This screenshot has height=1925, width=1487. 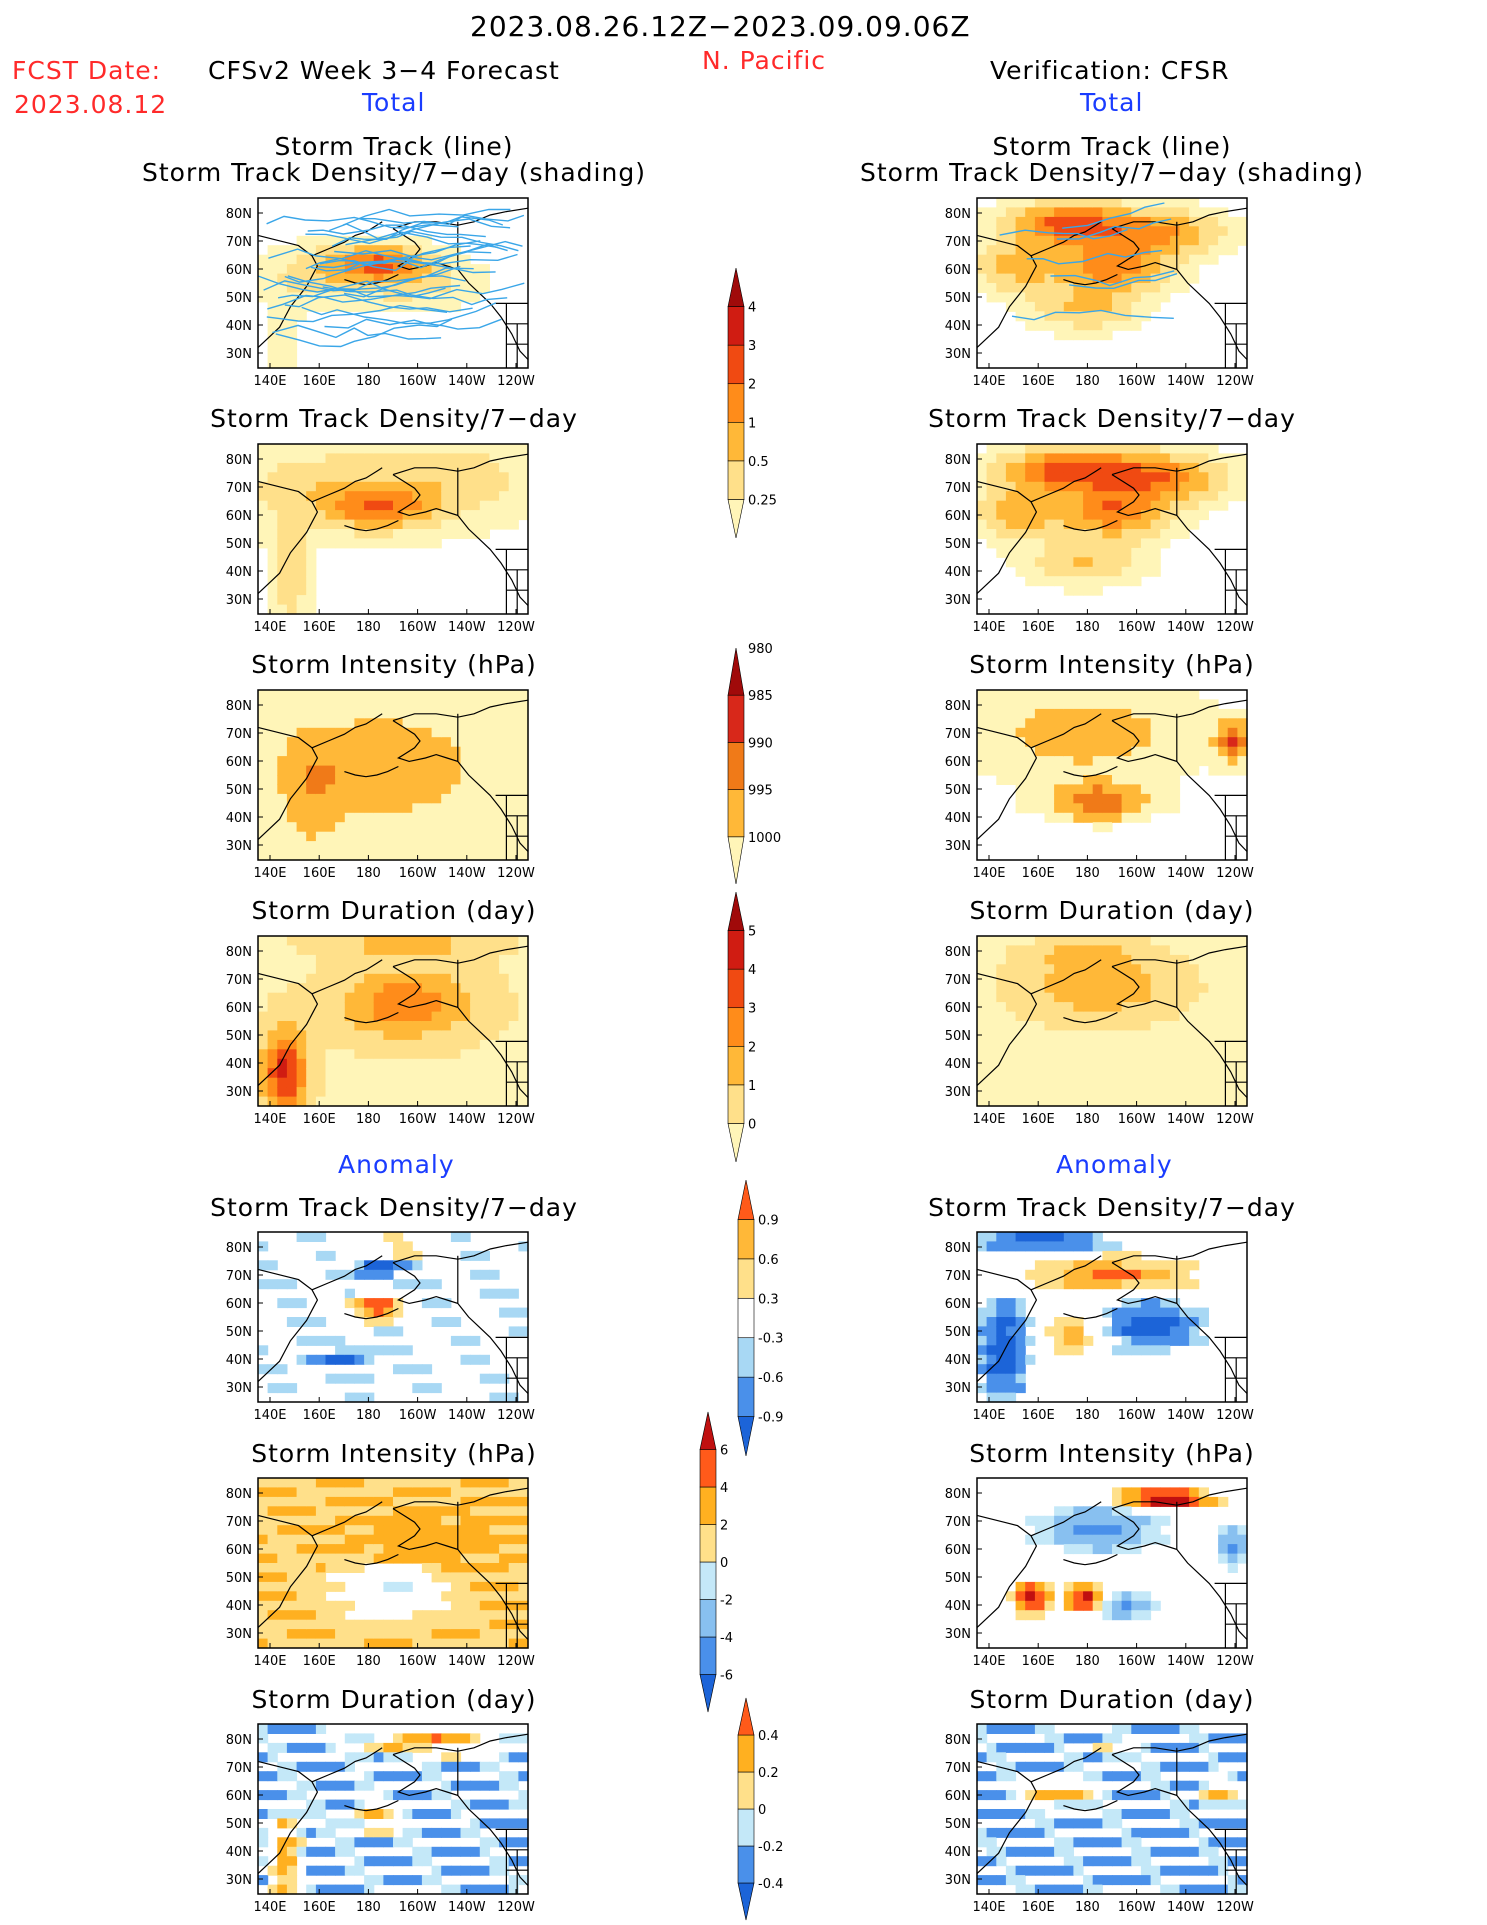 I want to click on x-tick-label: 140E, so click(x=269, y=381).